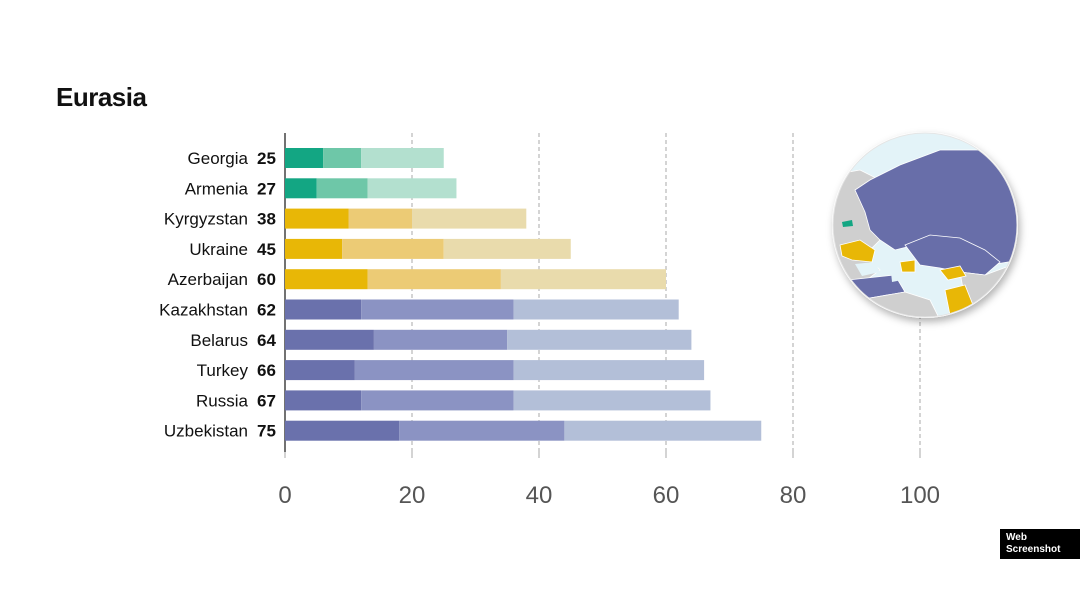  Describe the element at coordinates (1040, 544) in the screenshot. I see `web-screenshot-badge: Web Screenshot` at that location.